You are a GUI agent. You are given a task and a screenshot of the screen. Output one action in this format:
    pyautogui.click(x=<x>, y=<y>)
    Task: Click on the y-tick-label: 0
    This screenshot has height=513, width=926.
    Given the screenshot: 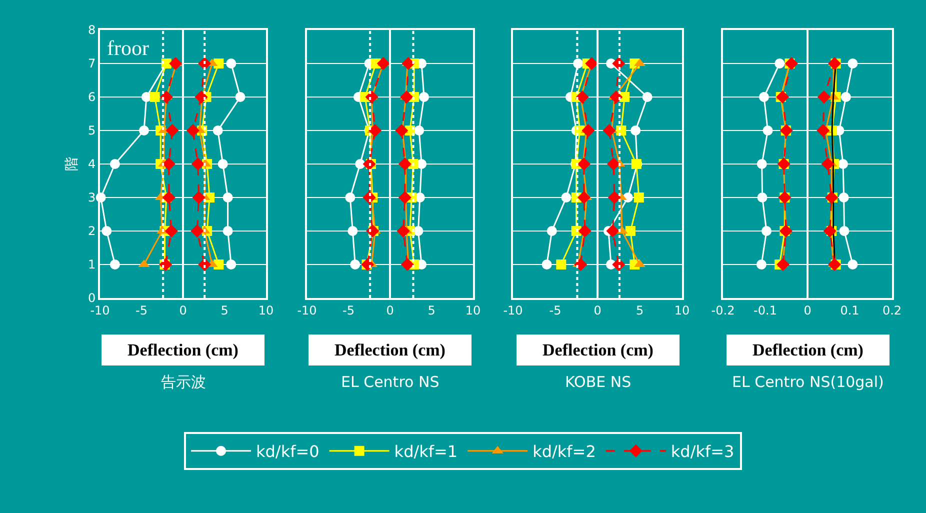 What is the action you would take?
    pyautogui.click(x=92, y=298)
    